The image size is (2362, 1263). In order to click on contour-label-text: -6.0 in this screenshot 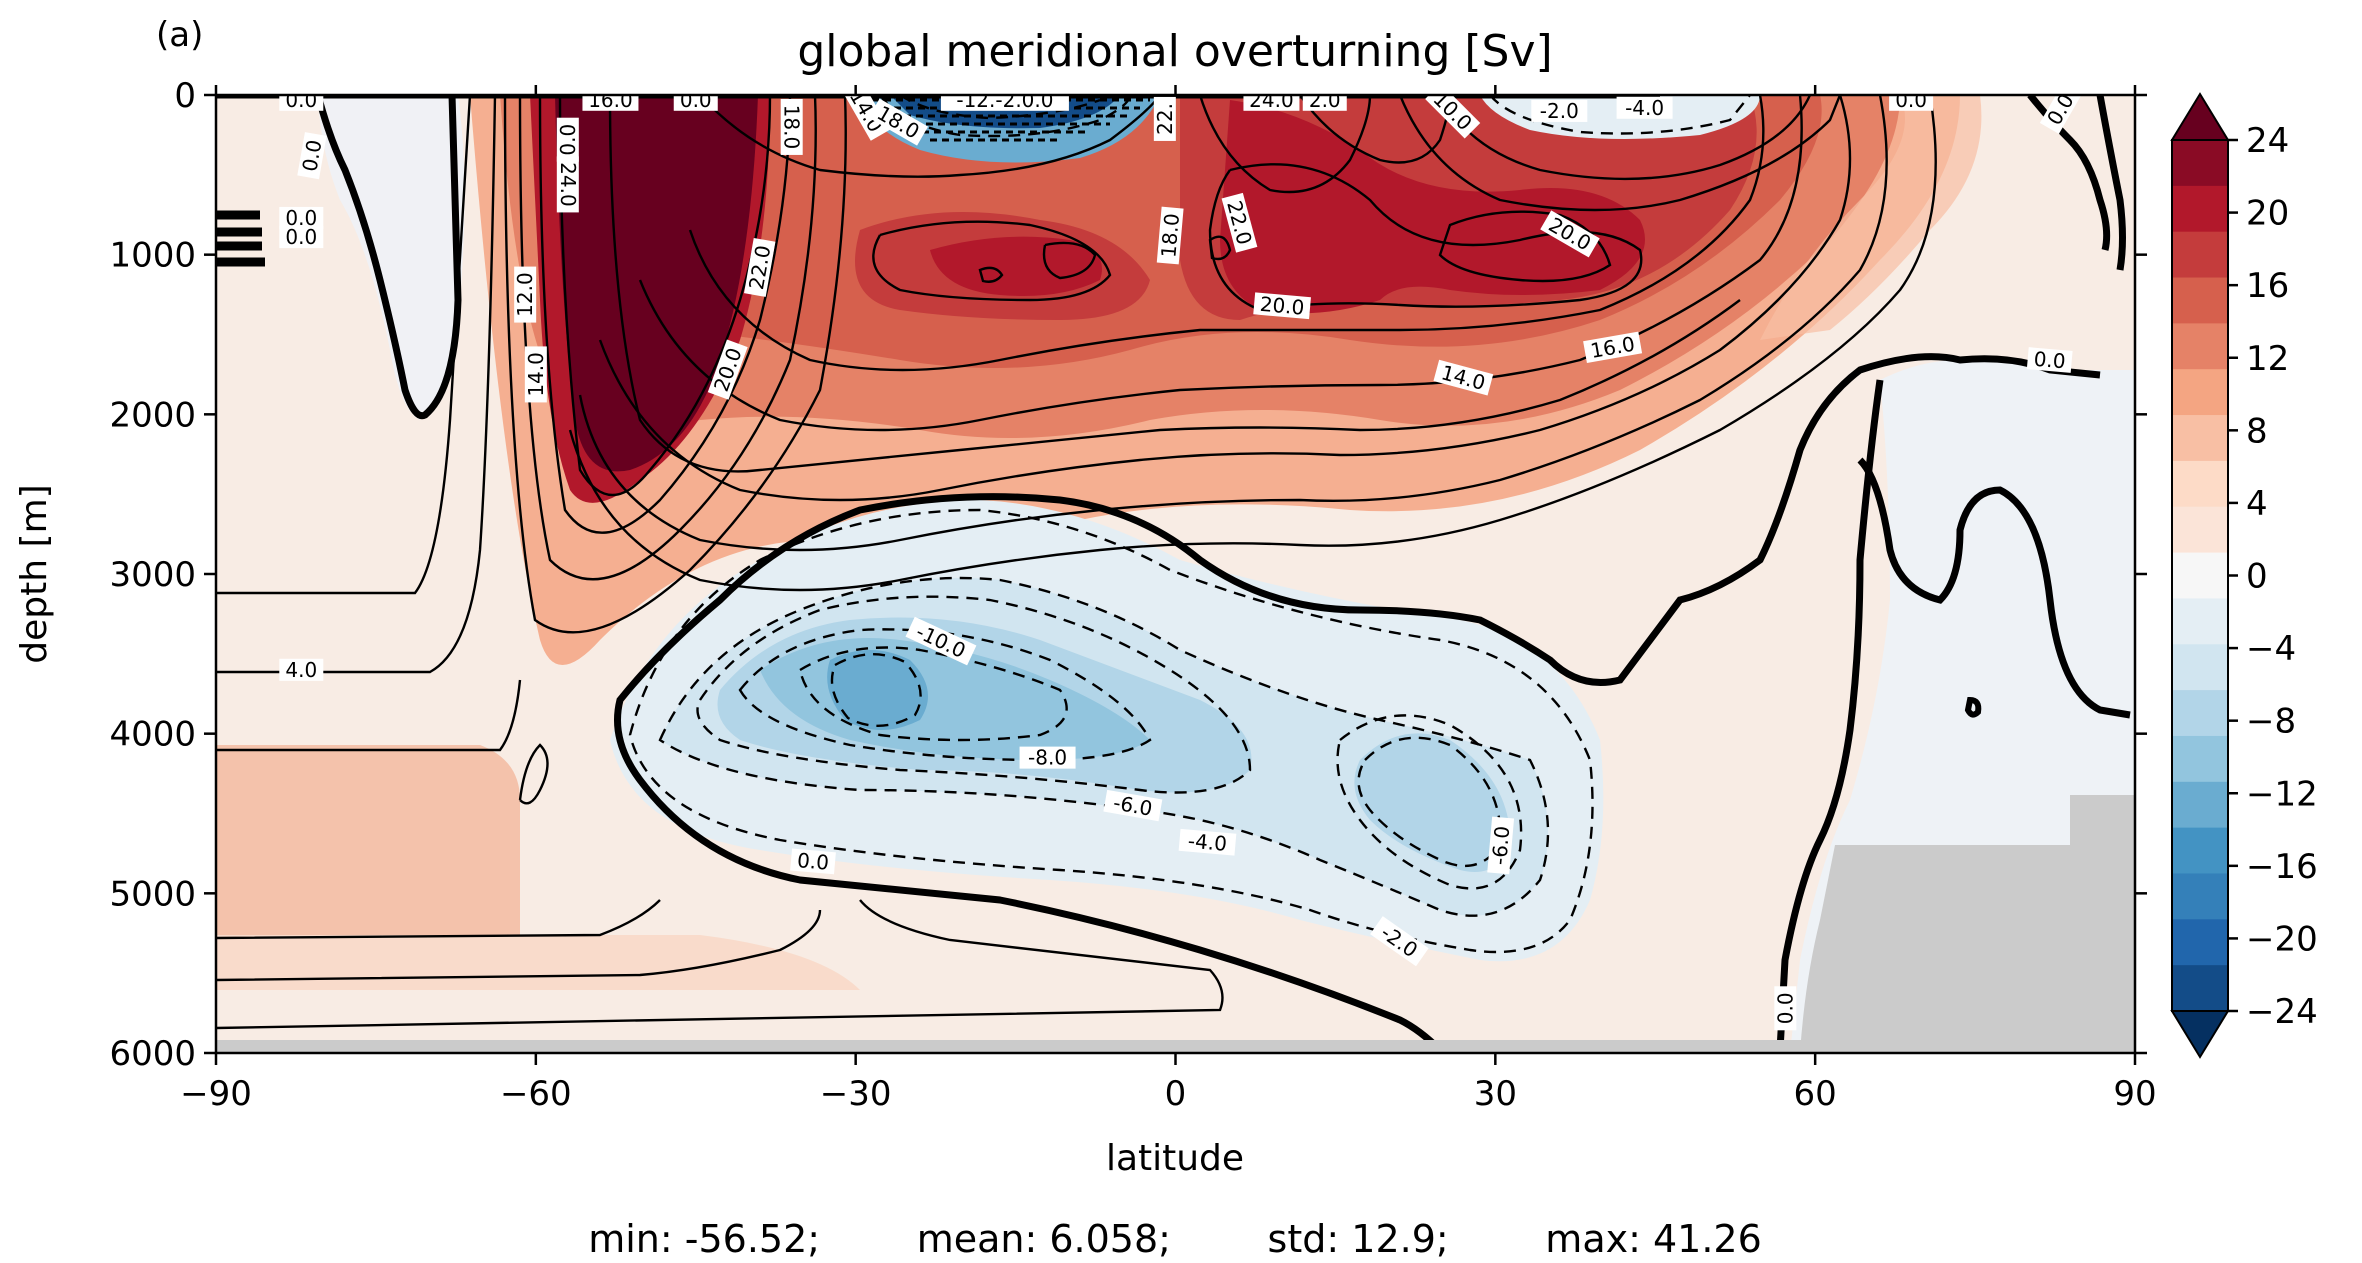, I will do `click(1500, 845)`.